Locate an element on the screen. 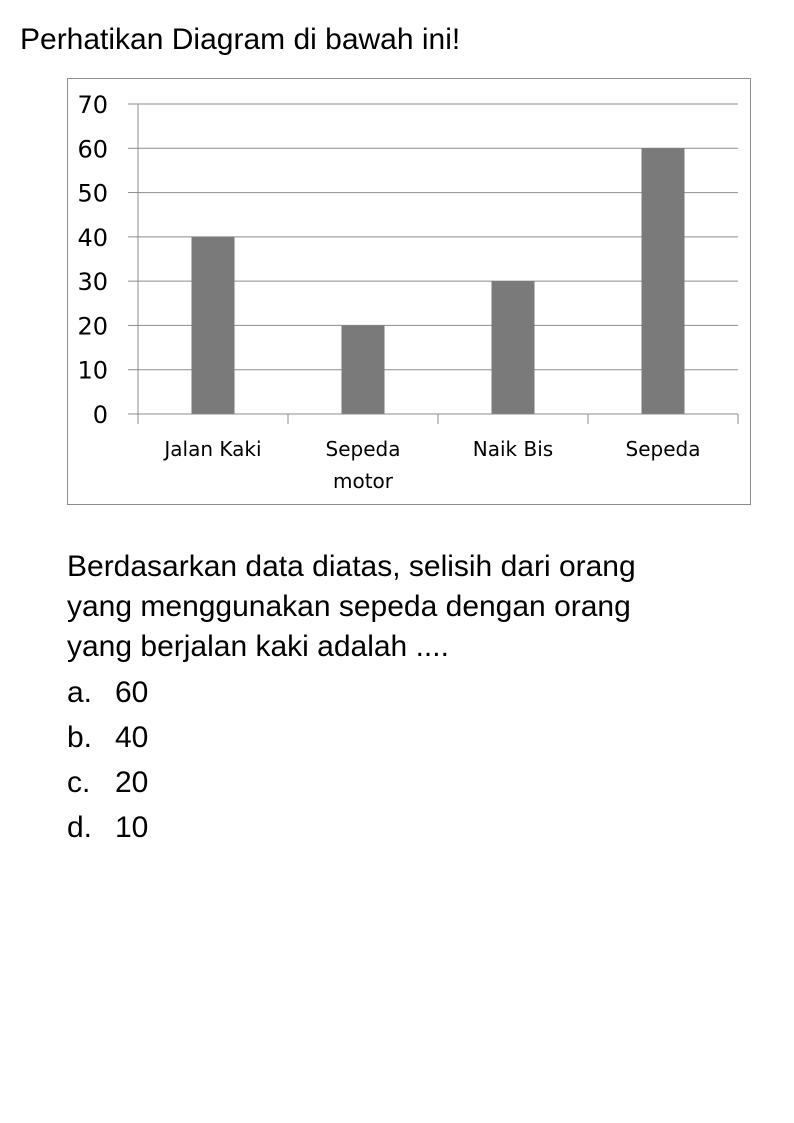  x-tick-label: Jalan Kaki is located at coordinates (211, 449).